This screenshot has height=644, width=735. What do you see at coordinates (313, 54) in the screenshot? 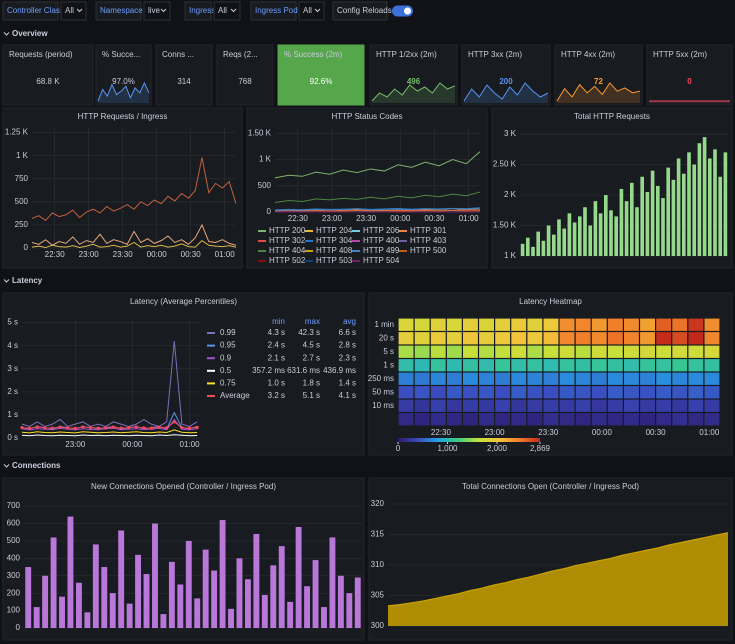
I see `stat-title: % Success (2m)` at bounding box center [313, 54].